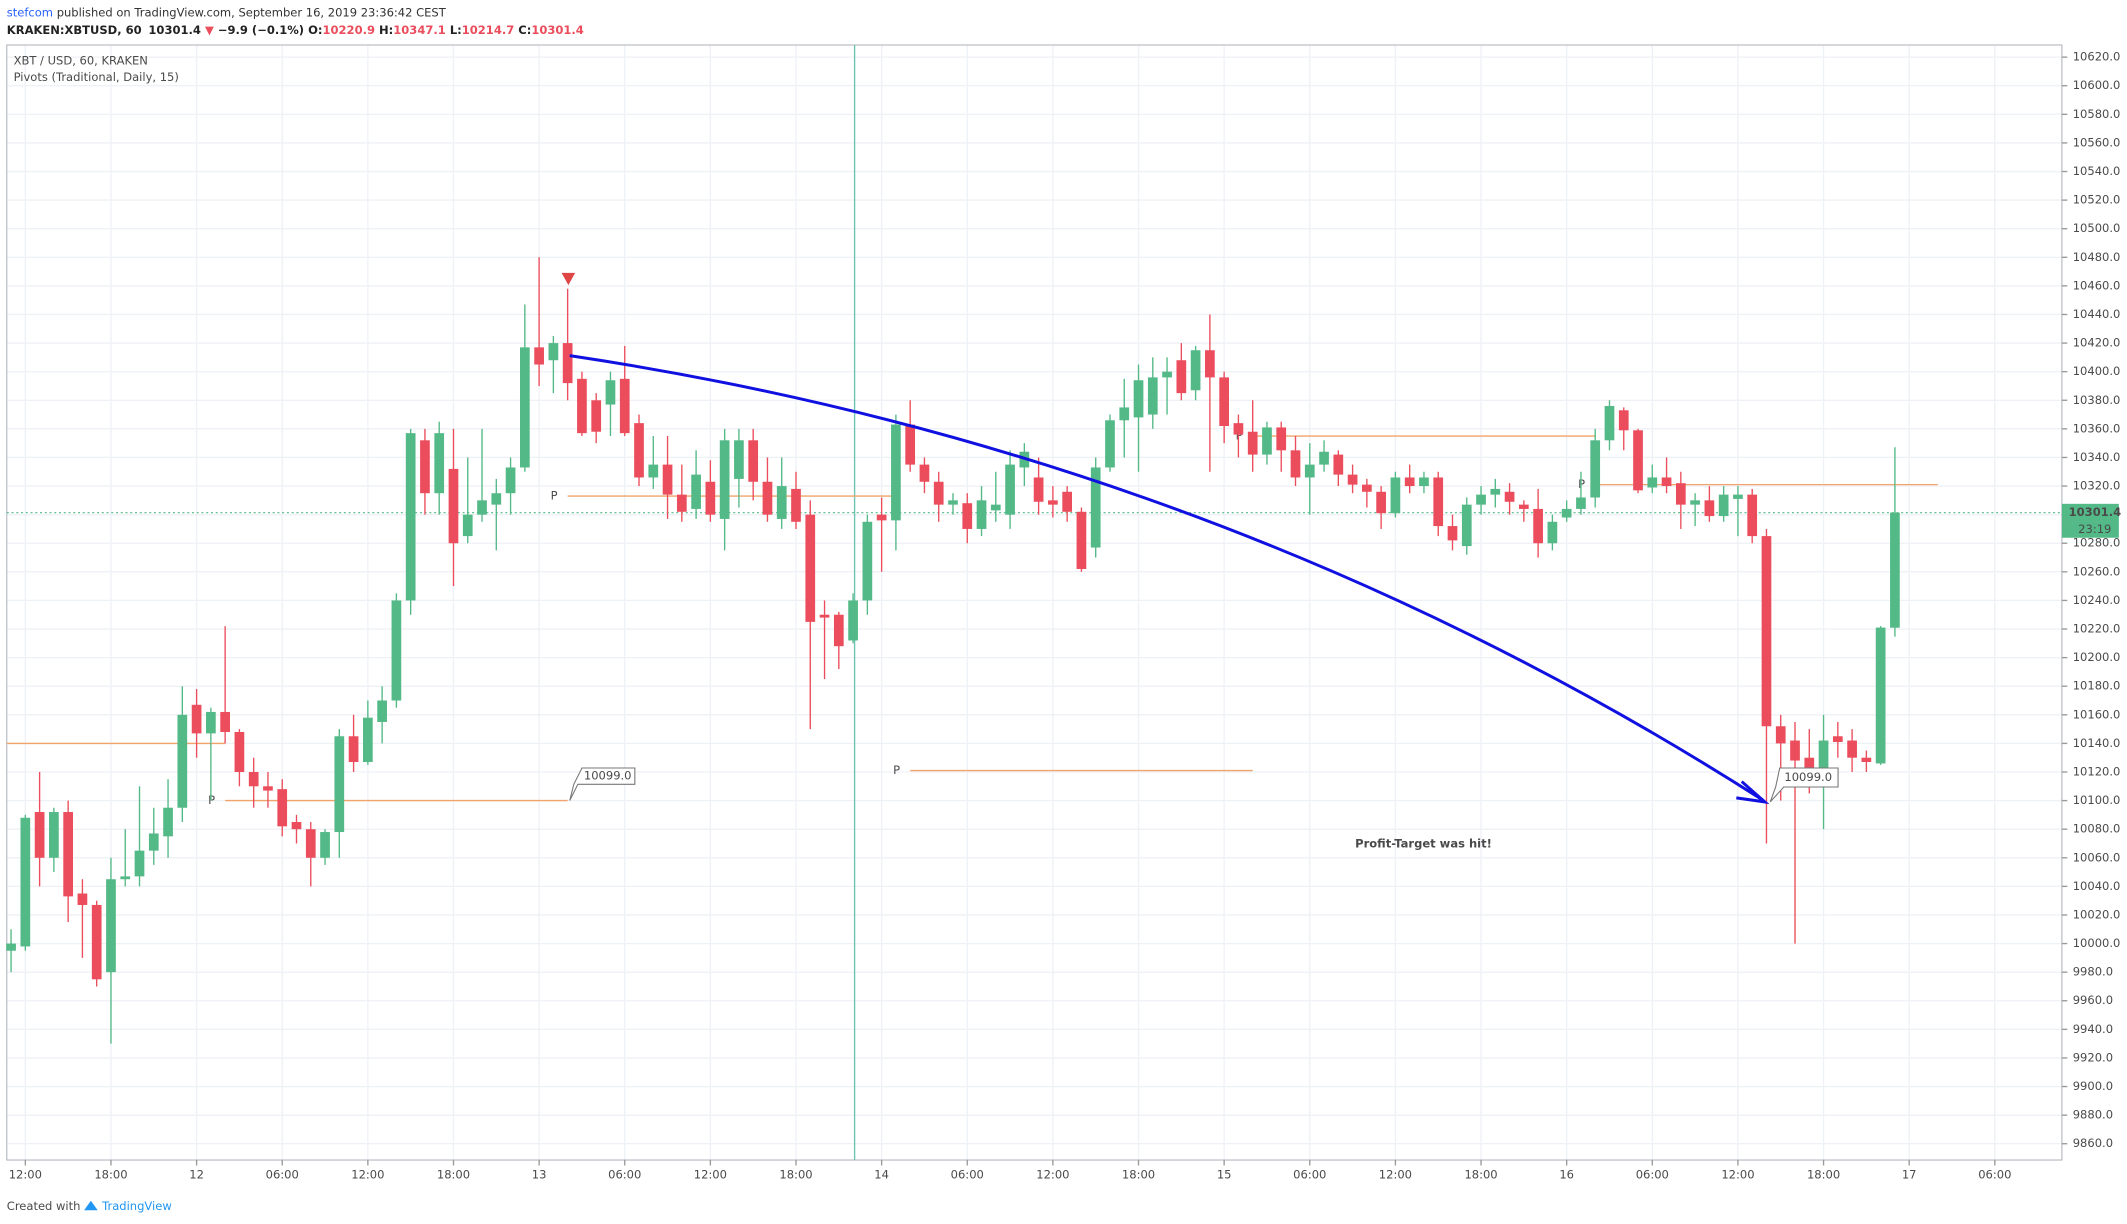 The width and height of the screenshot is (2127, 1224). What do you see at coordinates (2097, 543) in the screenshot?
I see `y-tick-label: 10280.0` at bounding box center [2097, 543].